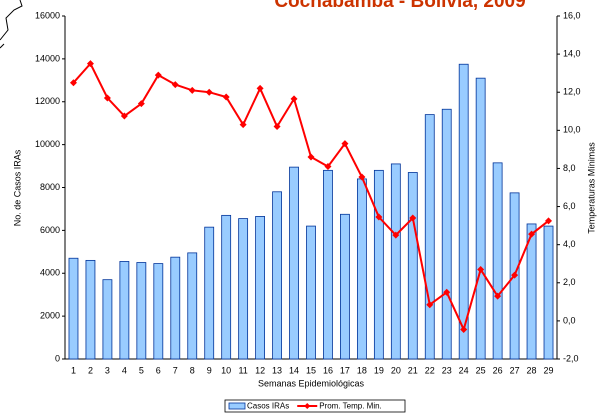 The height and width of the screenshot is (414, 597). Describe the element at coordinates (498, 370) in the screenshot. I see `x-tick-label: 26` at that location.